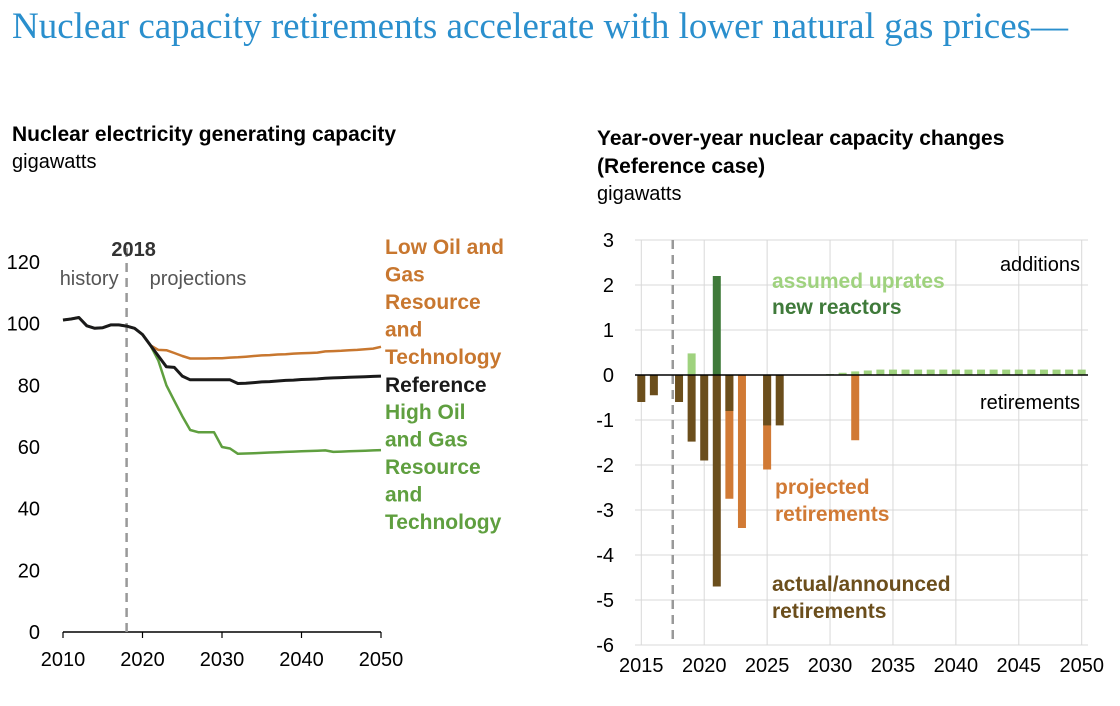 The height and width of the screenshot is (706, 1120). What do you see at coordinates (89, 279) in the screenshot?
I see `history-label: history` at bounding box center [89, 279].